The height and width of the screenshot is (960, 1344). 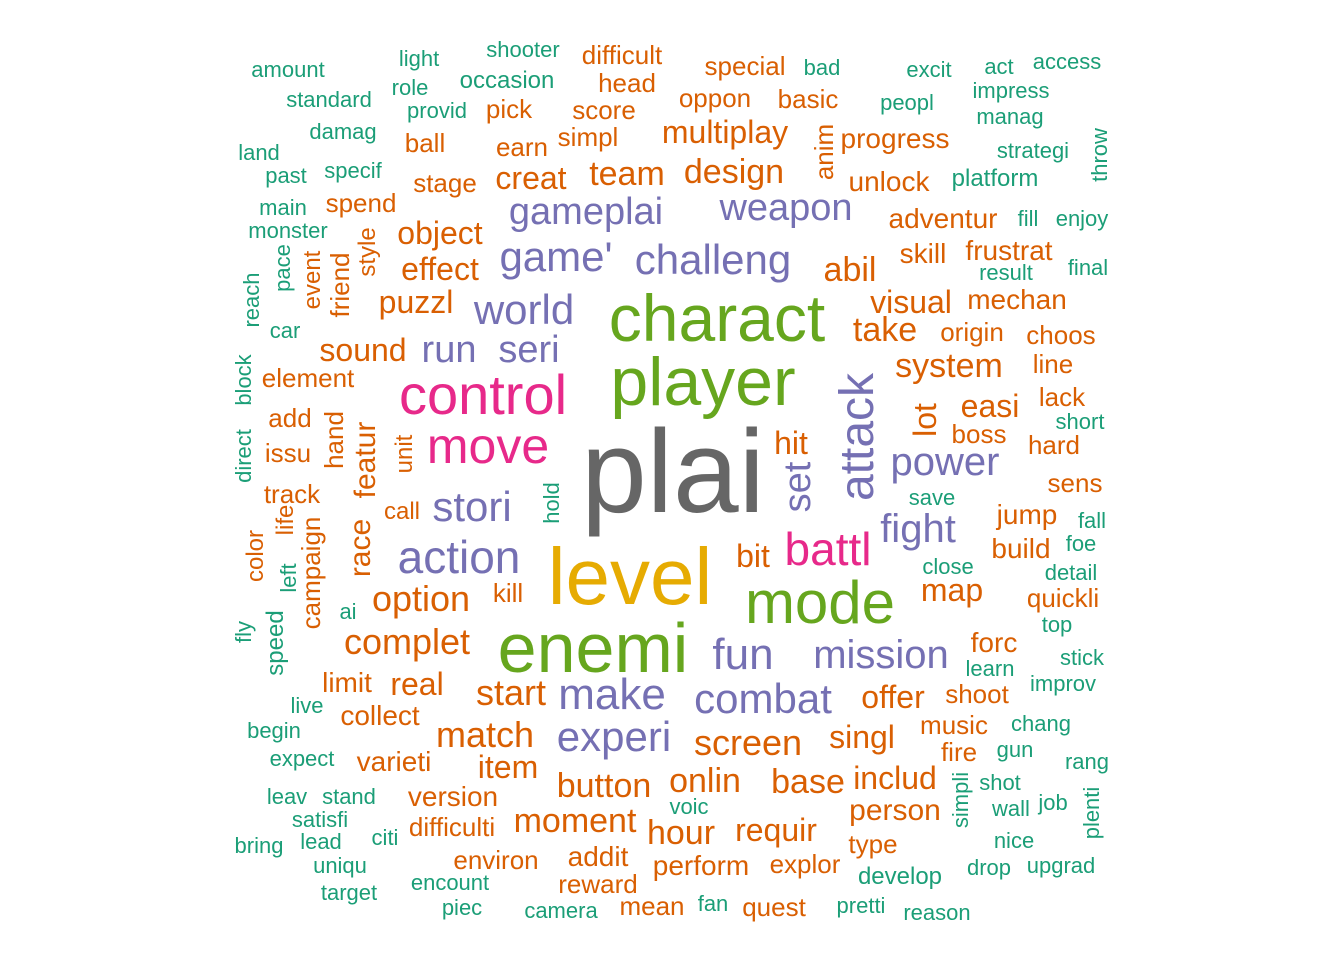 I want to click on word-wall: wall, so click(x=1011, y=808).